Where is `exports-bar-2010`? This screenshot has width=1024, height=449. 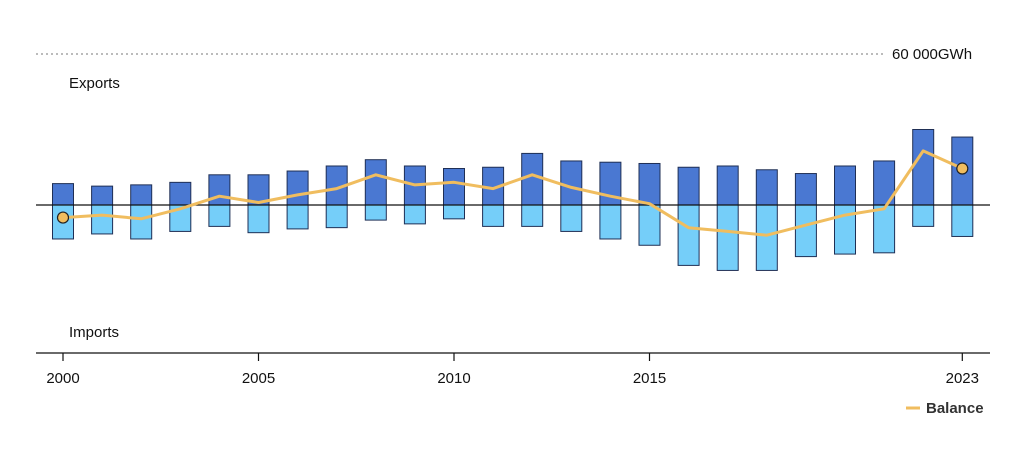 exports-bar-2010 is located at coordinates (454, 187).